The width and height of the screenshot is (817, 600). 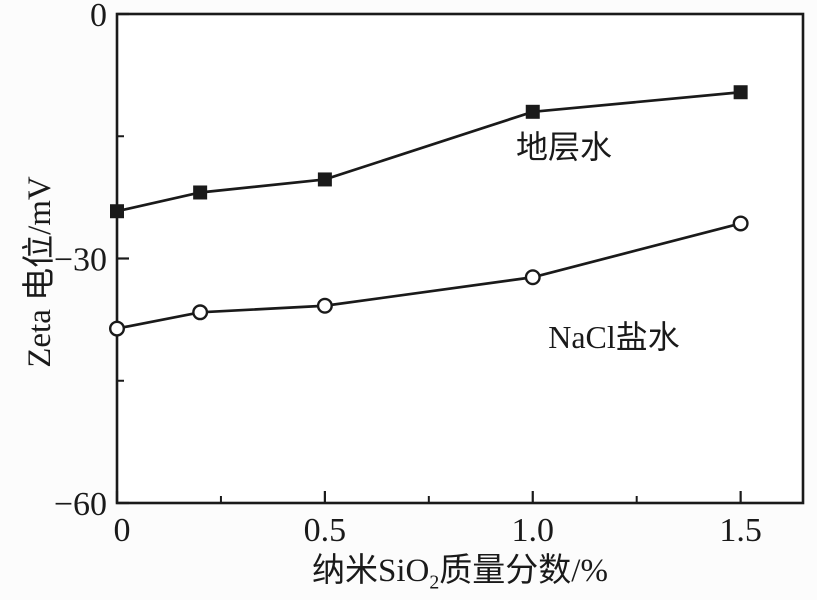 I want to click on series-label-formation-water: 地层水, so click(x=564, y=147).